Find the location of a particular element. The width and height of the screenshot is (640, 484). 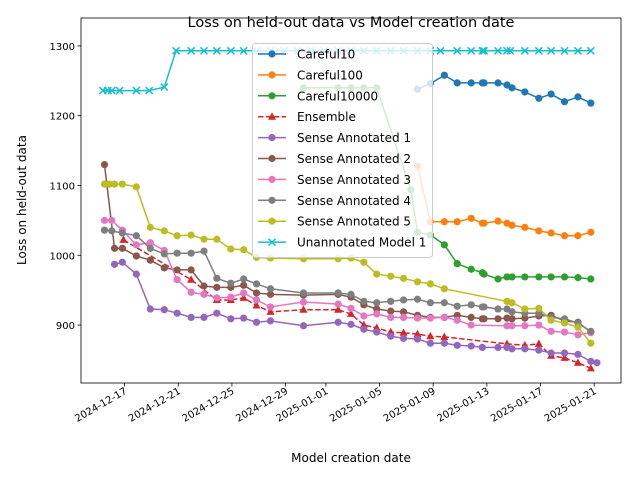

y-tick-label: 900 is located at coordinates (65, 326).